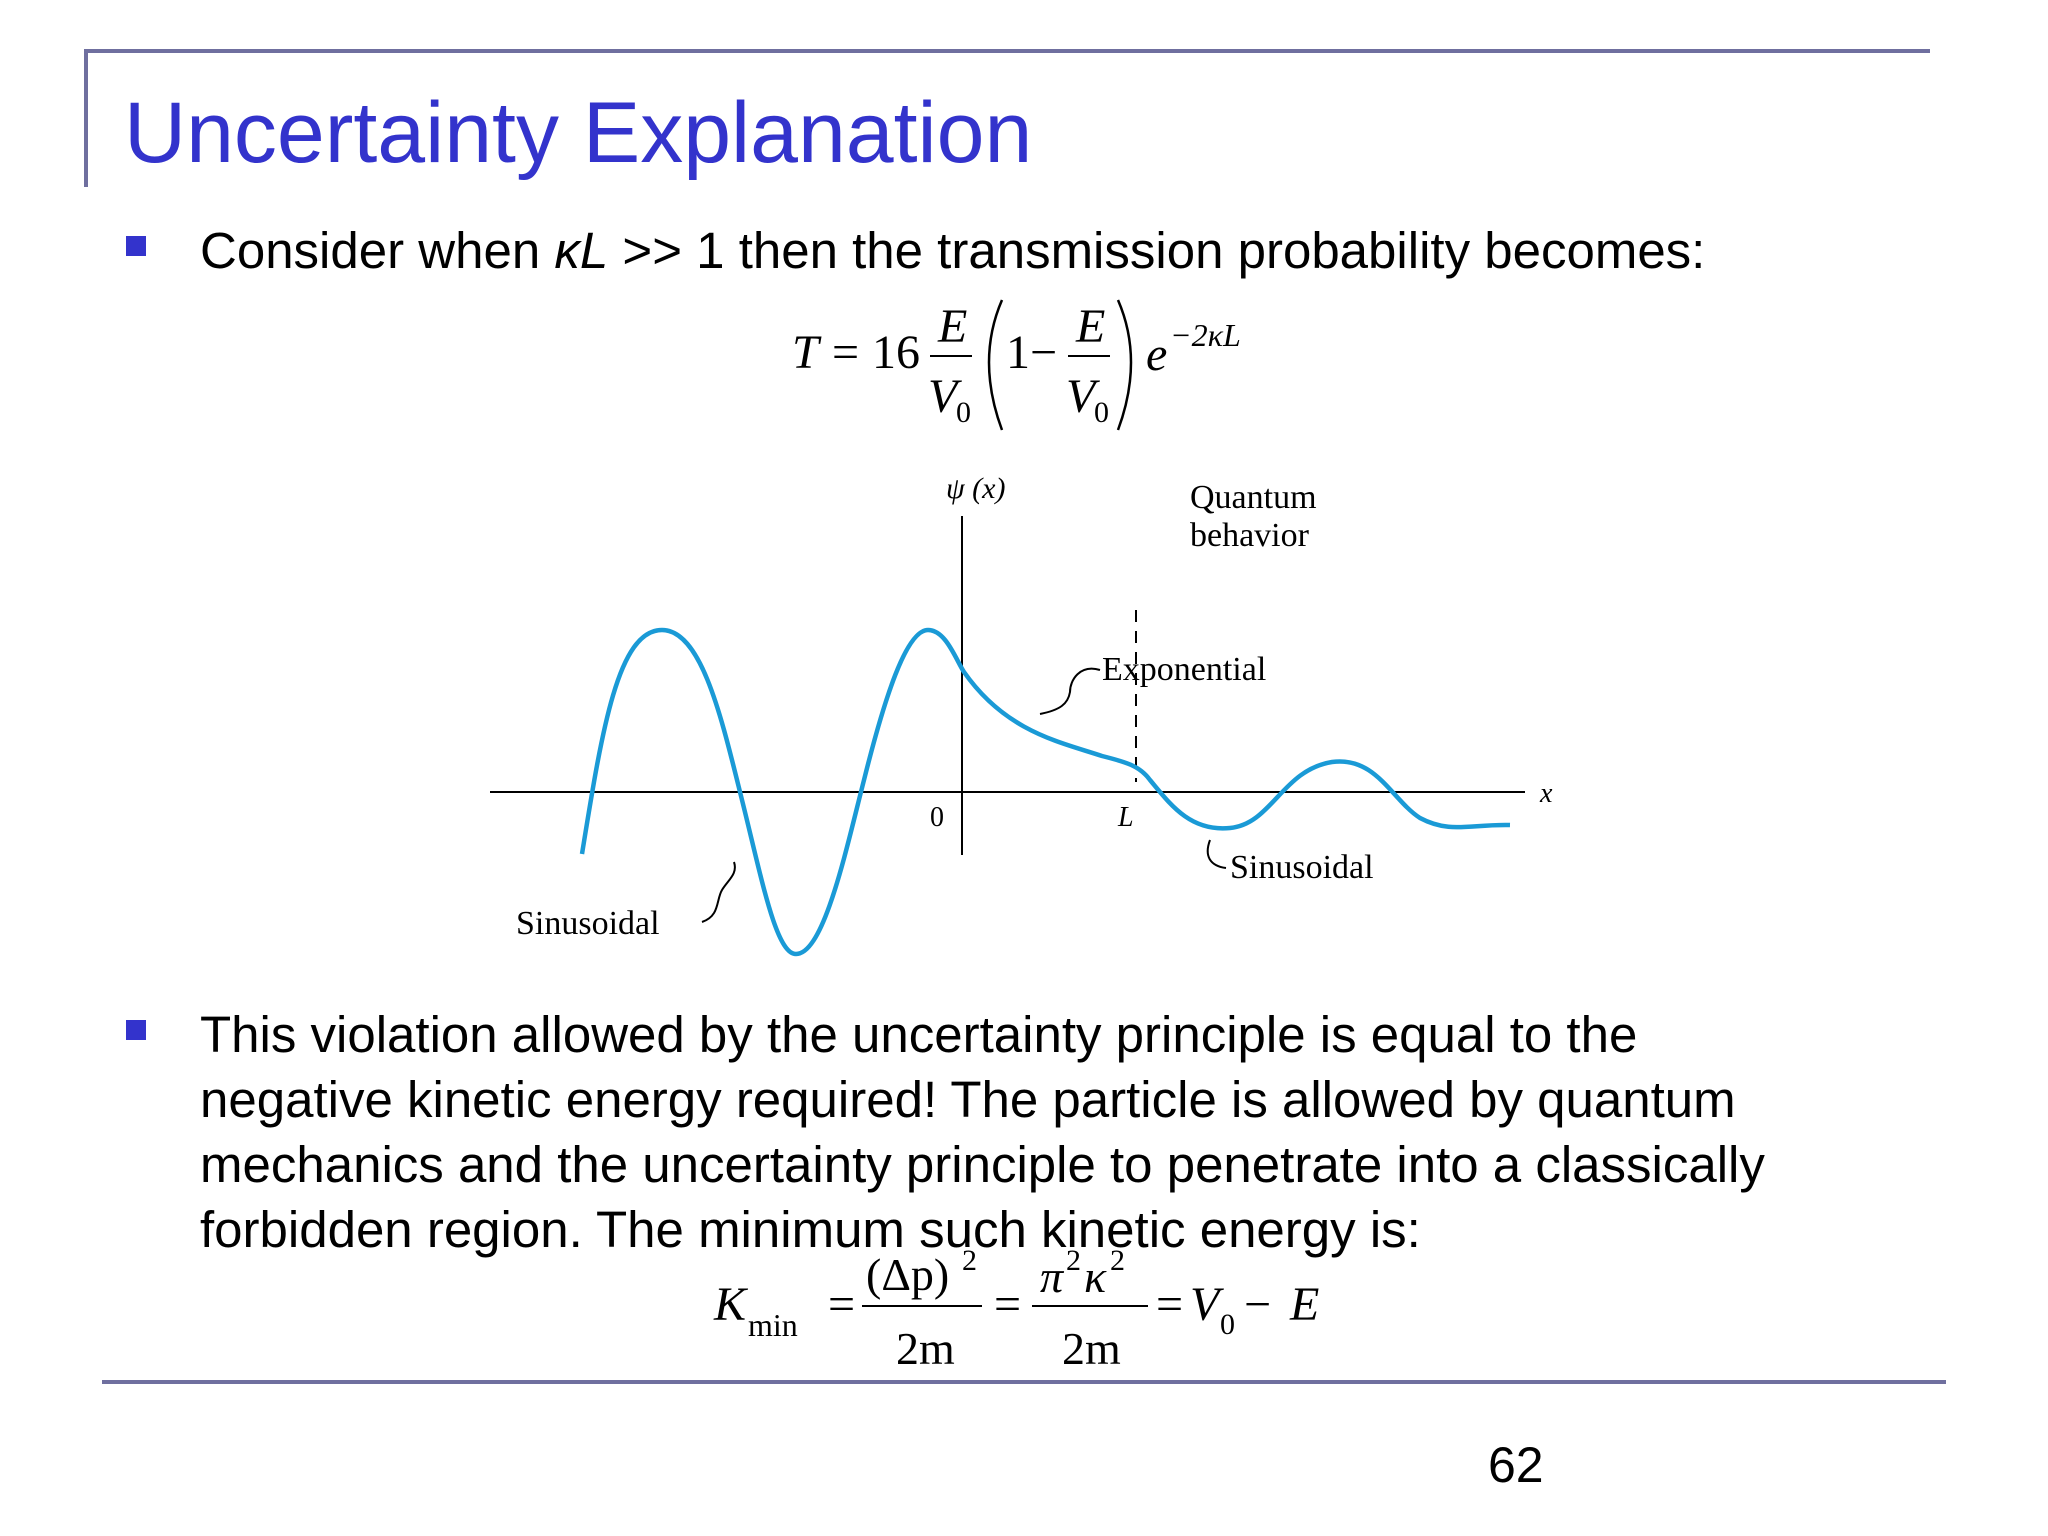  Describe the element at coordinates (578, 133) in the screenshot. I see `slide-title: Uncertainty Explanation` at that location.